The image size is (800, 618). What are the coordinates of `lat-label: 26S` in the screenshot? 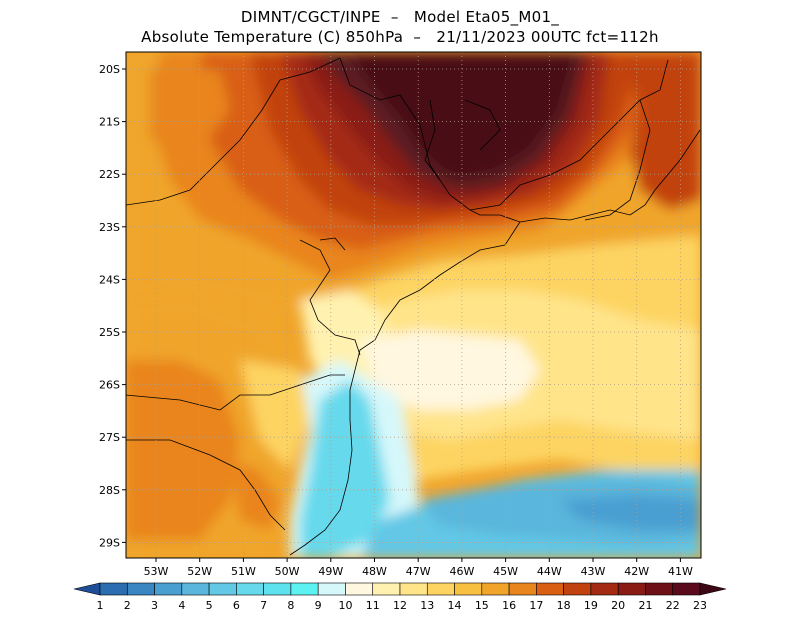 It's located at (109, 385).